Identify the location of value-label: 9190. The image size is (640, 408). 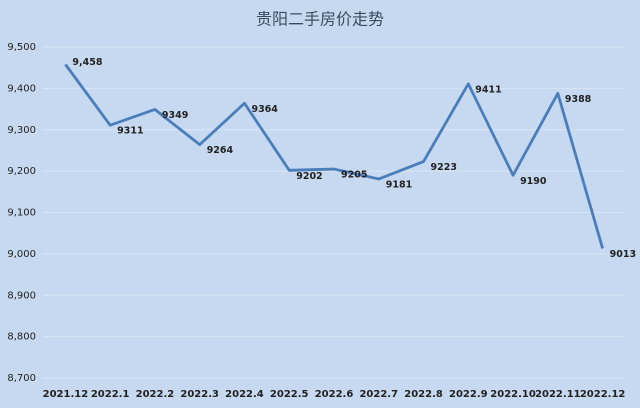
(533, 181).